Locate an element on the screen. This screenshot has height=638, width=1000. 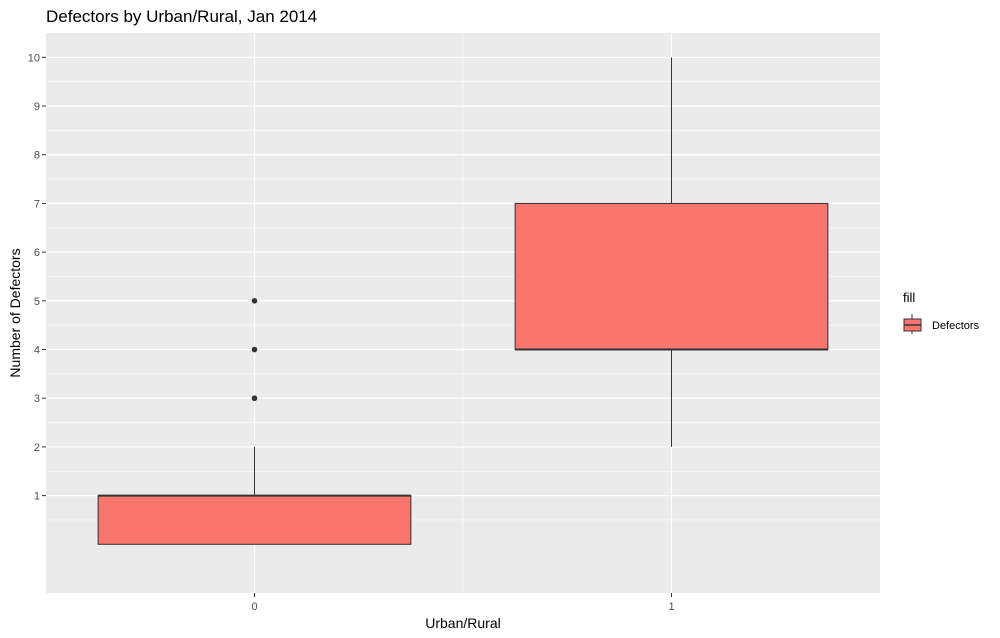
y-tick-label: 4 is located at coordinates (37, 351).